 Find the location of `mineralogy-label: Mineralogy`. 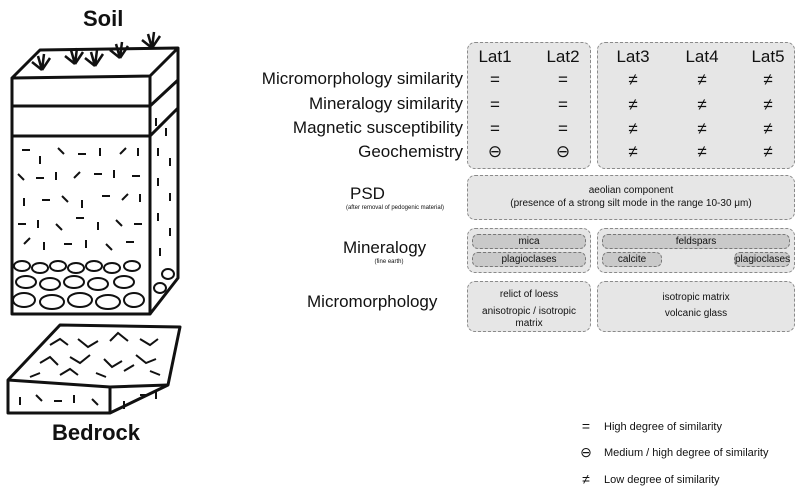

mineralogy-label: Mineralogy is located at coordinates (385, 247).